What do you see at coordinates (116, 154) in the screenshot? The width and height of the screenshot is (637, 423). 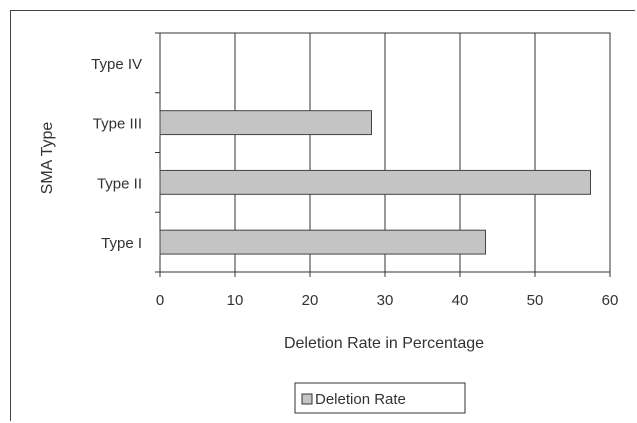 I see `y-tick-labels: Type I Type II Type III Type IV` at bounding box center [116, 154].